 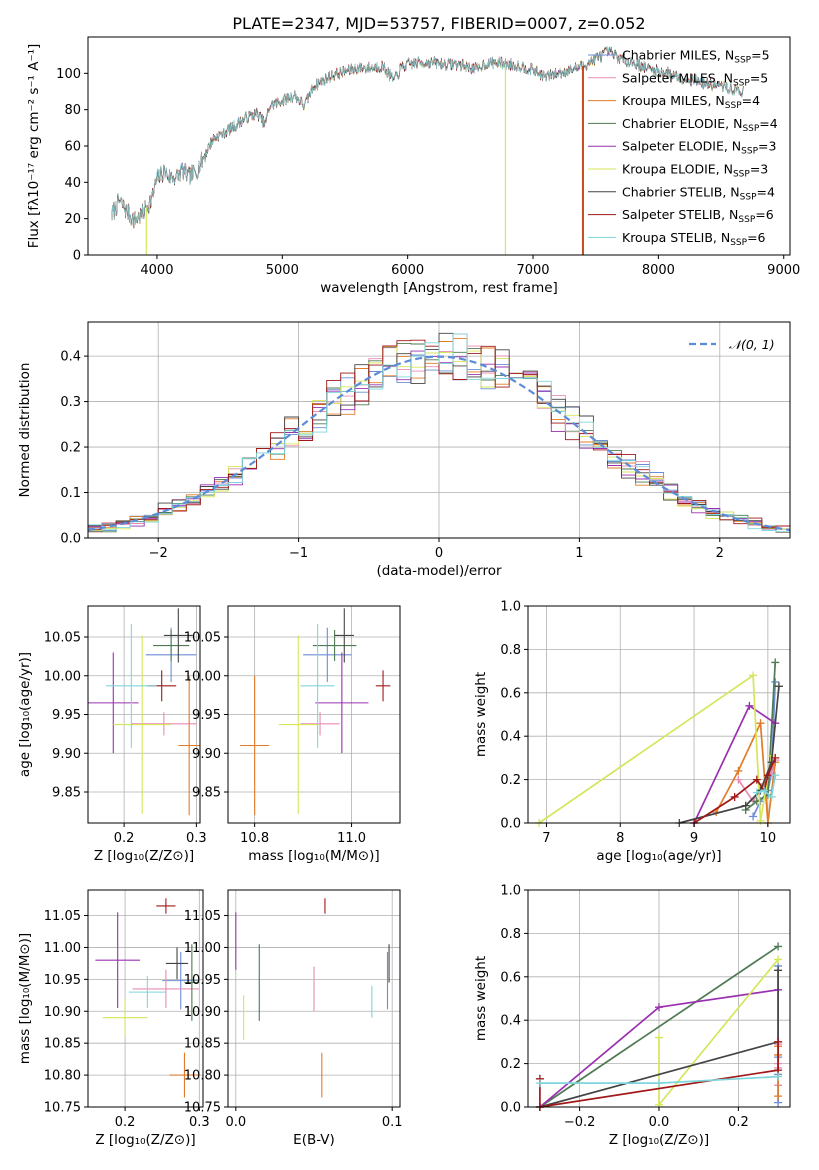 What do you see at coordinates (510, 1064) in the screenshot?
I see `weight_vs_Z-ytick-label-1: 0.2` at bounding box center [510, 1064].